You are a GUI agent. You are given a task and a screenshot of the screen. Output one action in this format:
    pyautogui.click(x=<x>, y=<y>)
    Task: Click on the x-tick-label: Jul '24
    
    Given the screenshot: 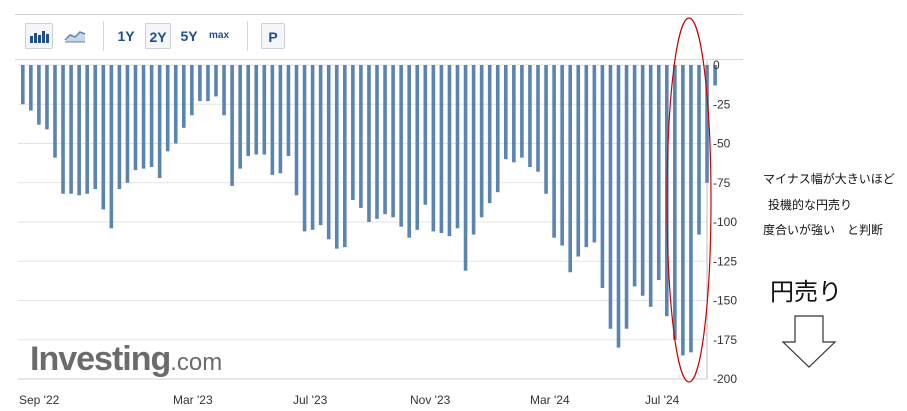 What is the action you would take?
    pyautogui.click(x=662, y=400)
    